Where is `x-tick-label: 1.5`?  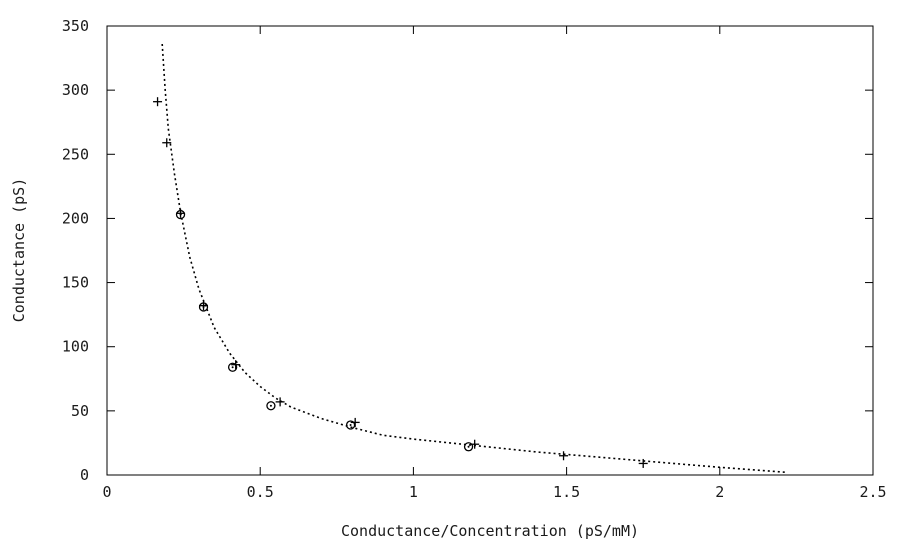 x-tick-label: 1.5 is located at coordinates (566, 492).